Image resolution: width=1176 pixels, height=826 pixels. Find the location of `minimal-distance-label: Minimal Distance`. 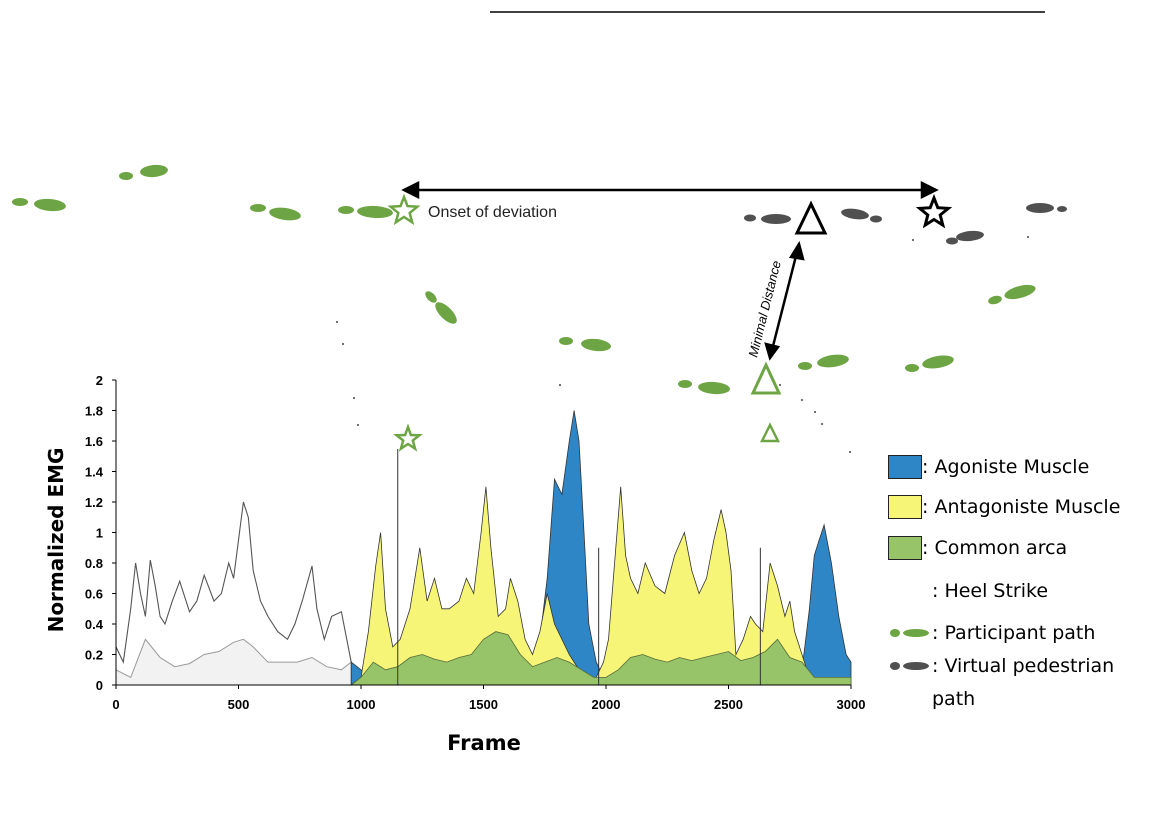

minimal-distance-label: Minimal Distance is located at coordinates (764, 309).